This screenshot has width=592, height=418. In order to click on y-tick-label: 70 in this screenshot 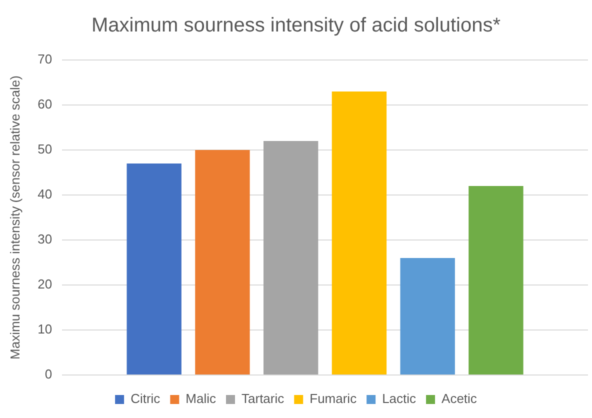, I will do `click(45, 59)`.